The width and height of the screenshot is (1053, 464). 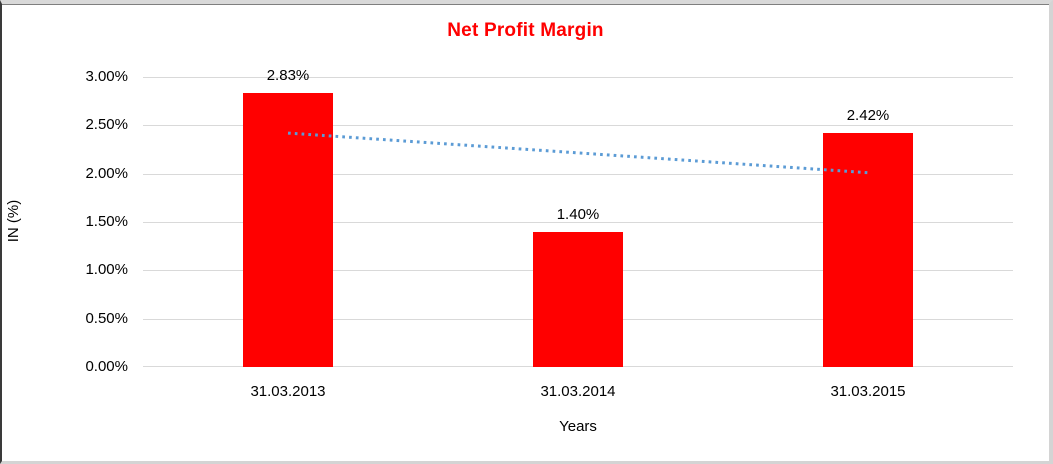 I want to click on bar-value-label: 1.40%, so click(x=578, y=214).